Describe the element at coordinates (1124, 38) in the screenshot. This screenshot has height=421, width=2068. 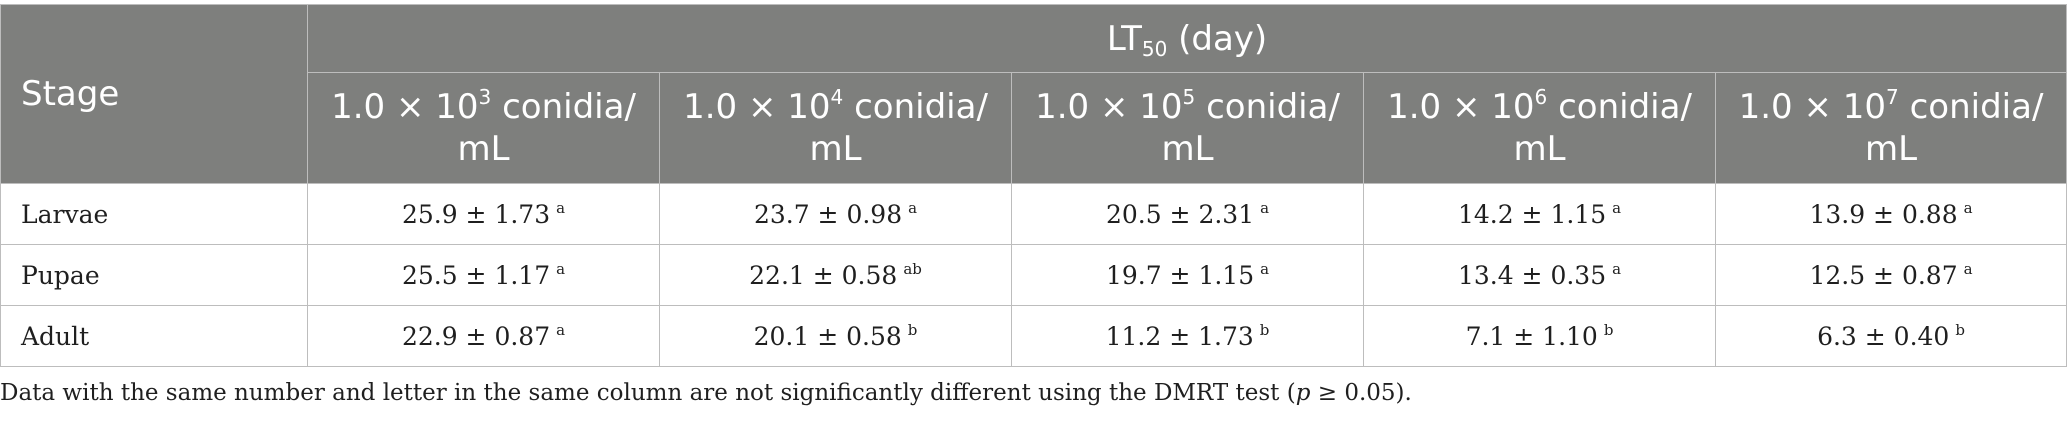
I see `lt-label: LT` at that location.